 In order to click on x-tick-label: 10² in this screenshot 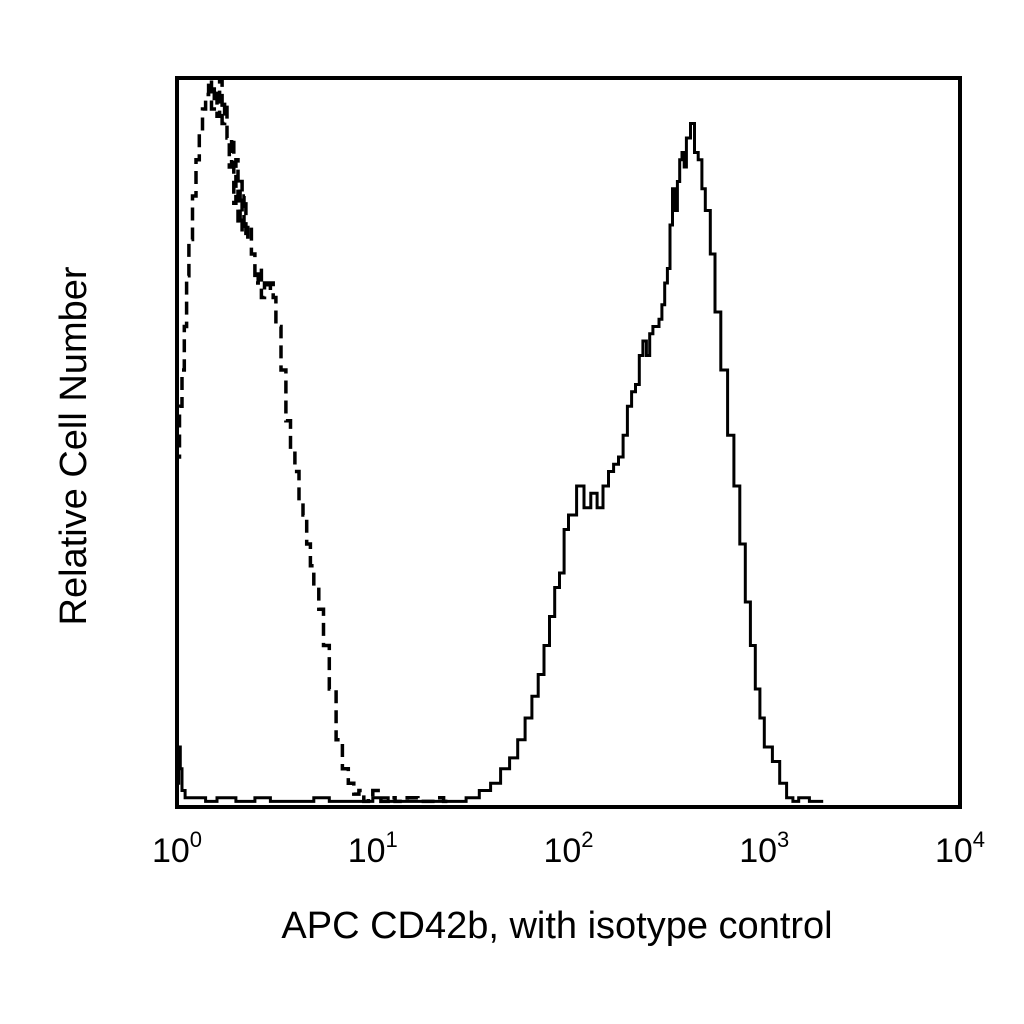, I will do `click(568, 848)`.